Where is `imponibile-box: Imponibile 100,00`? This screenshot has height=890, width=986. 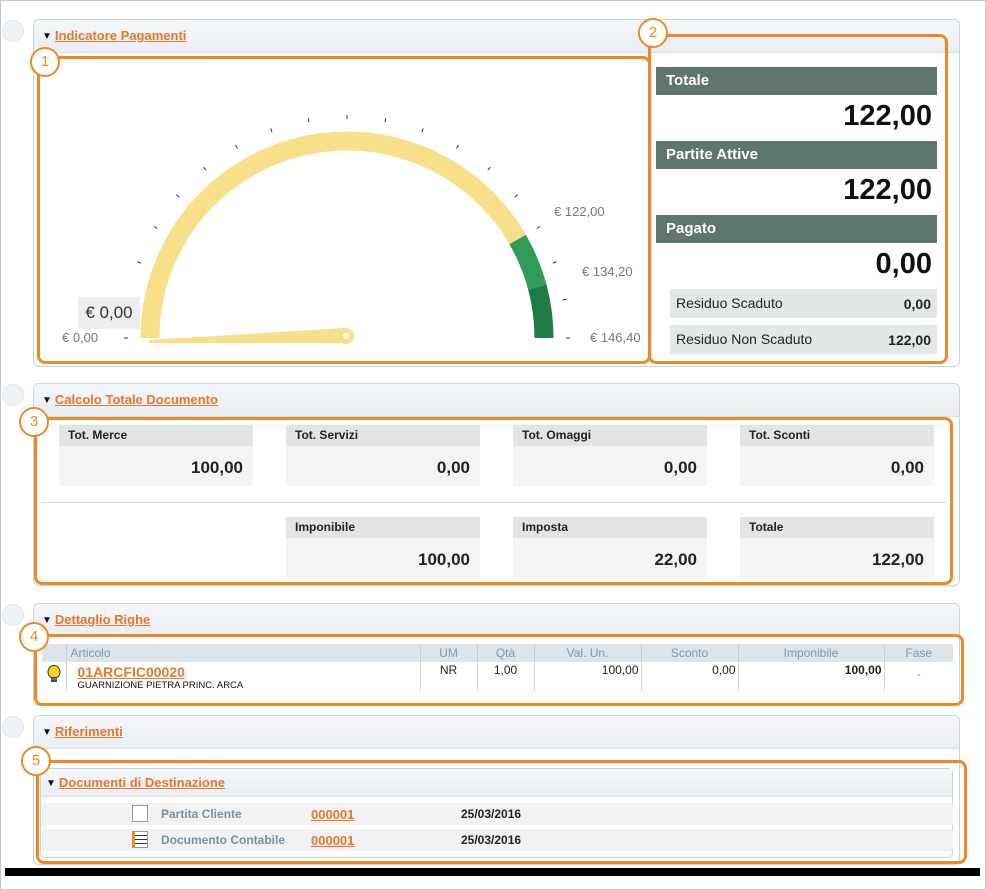 imponibile-box: Imponibile 100,00 is located at coordinates (383, 547).